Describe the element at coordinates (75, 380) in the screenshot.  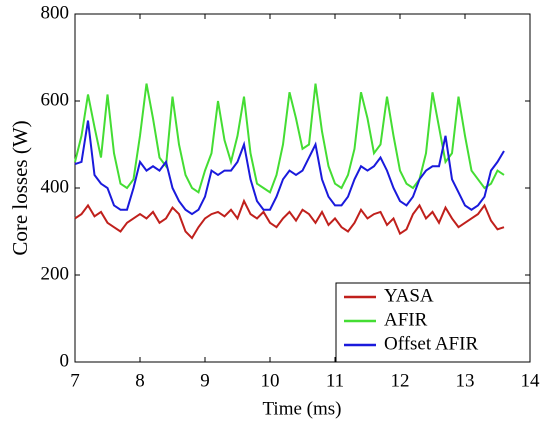
I see `x-tick-label: 7` at that location.